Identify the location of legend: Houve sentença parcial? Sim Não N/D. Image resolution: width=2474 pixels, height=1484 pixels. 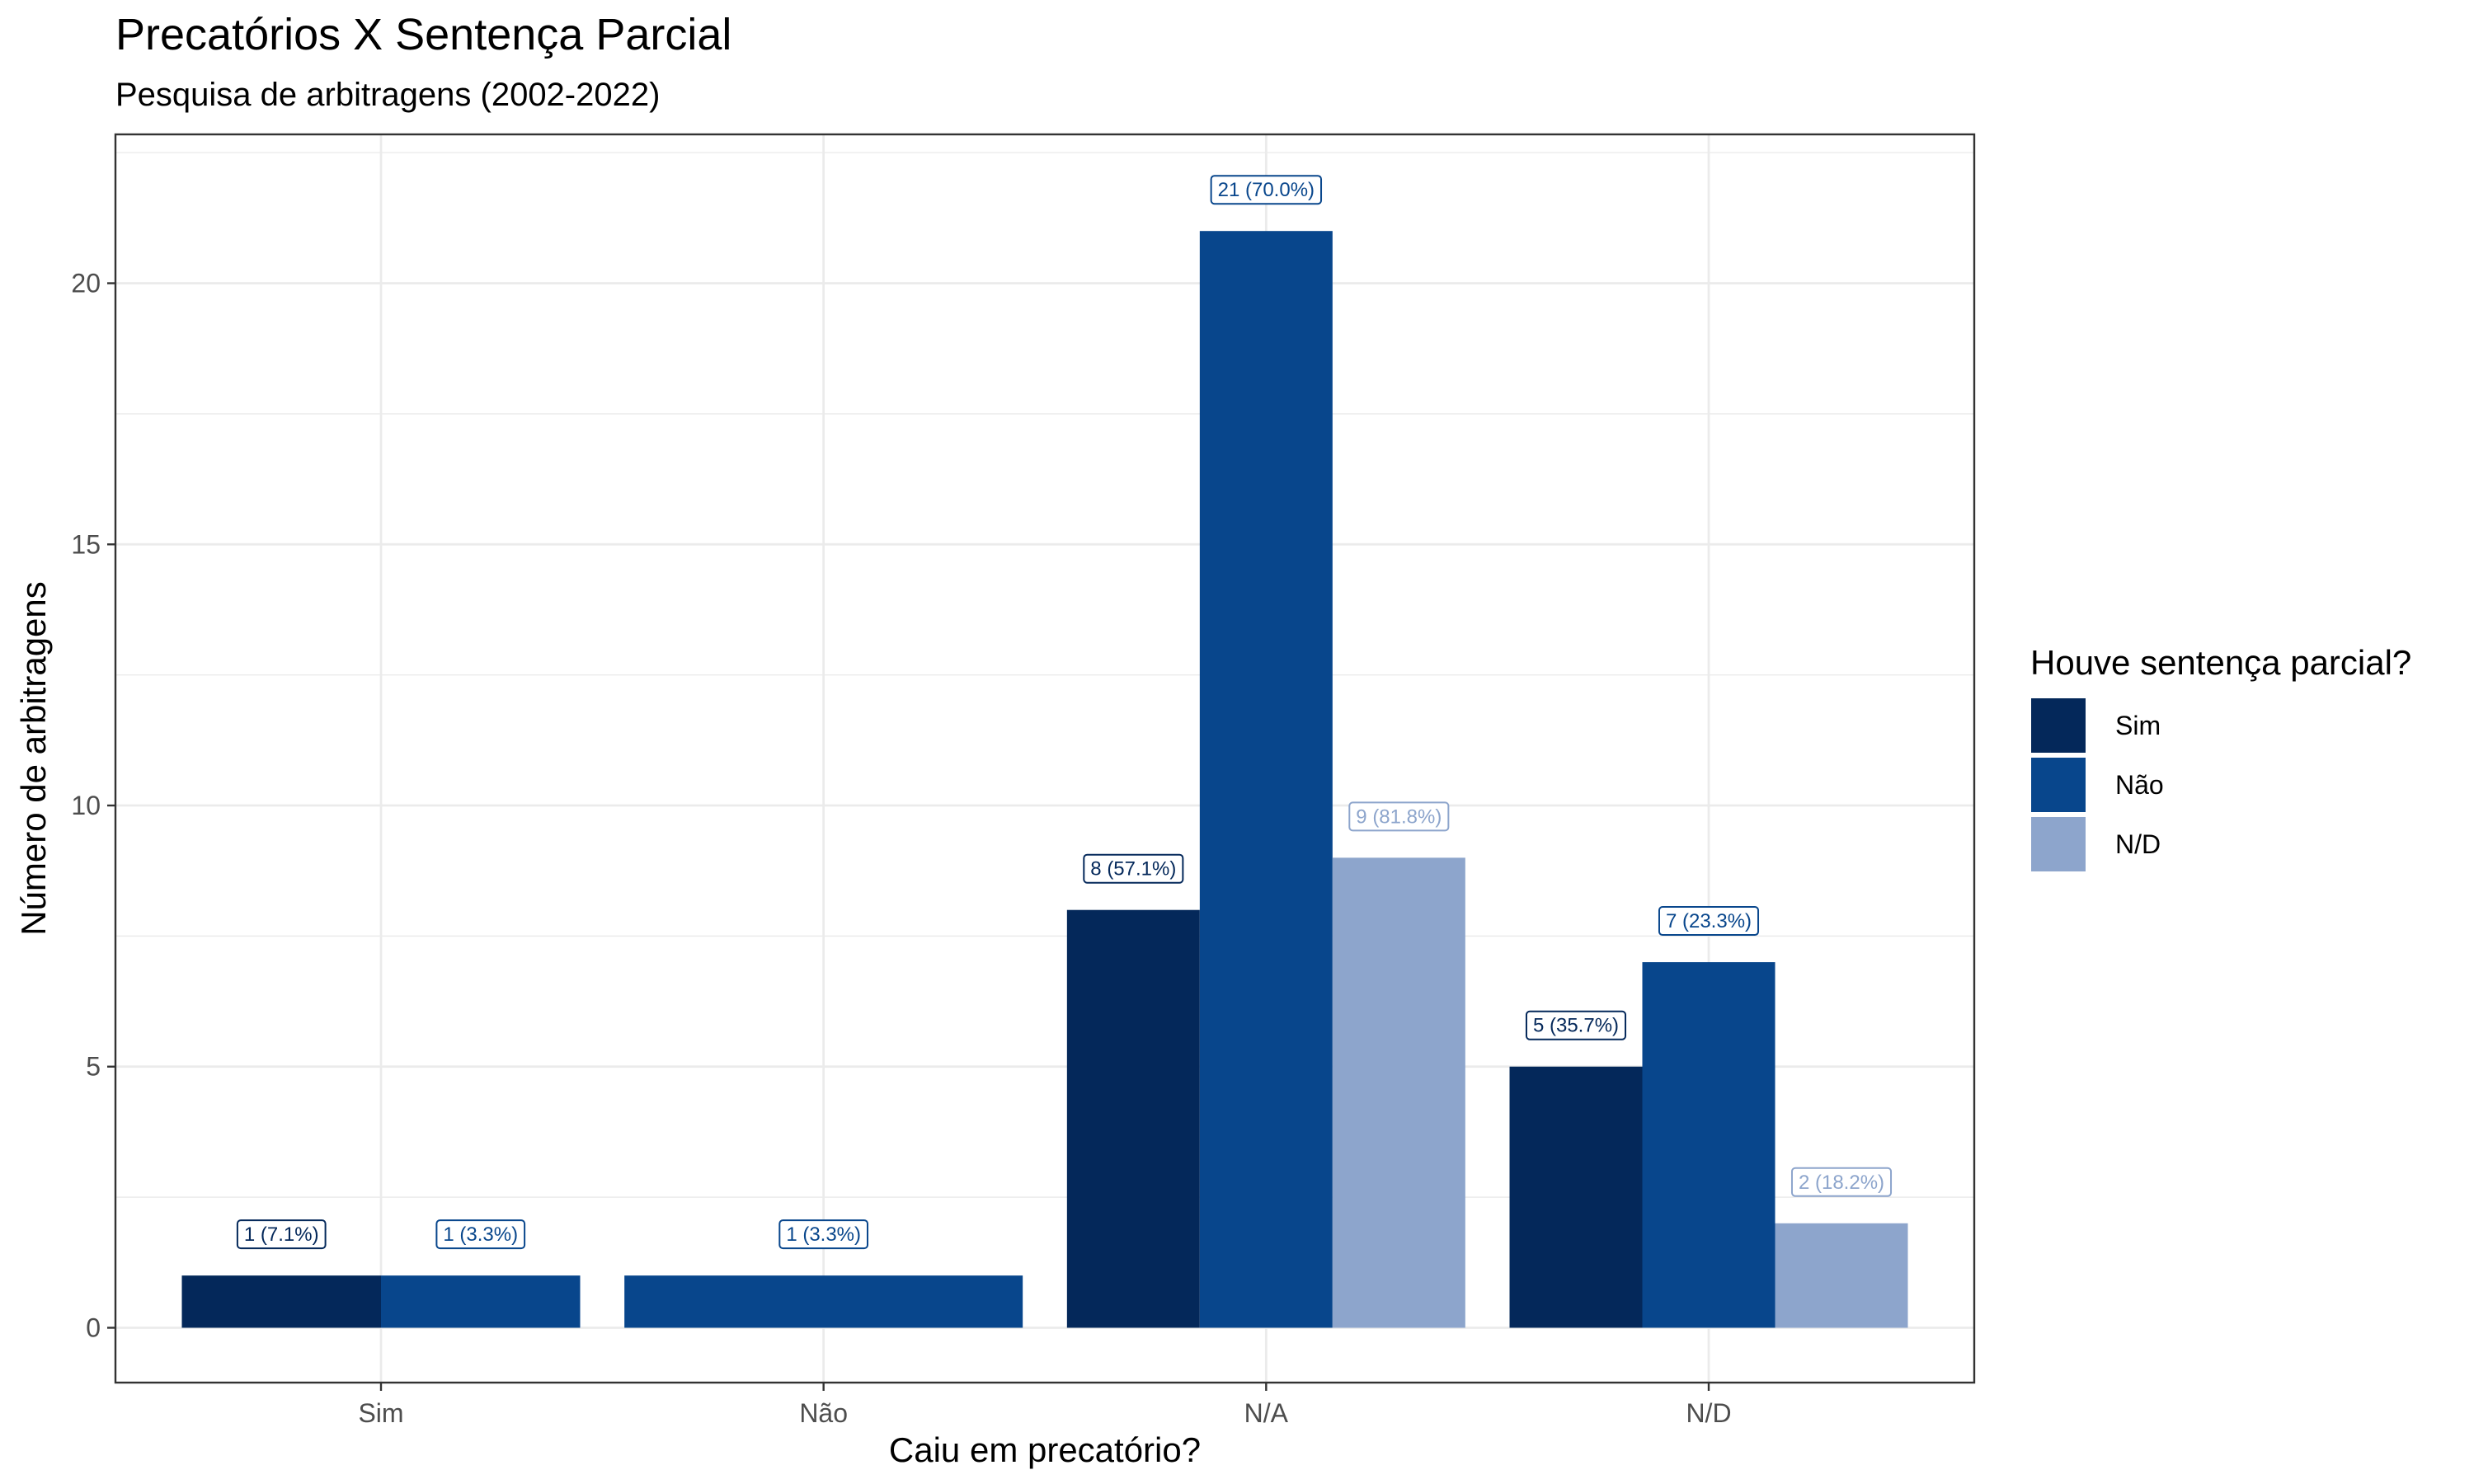
(2220, 758).